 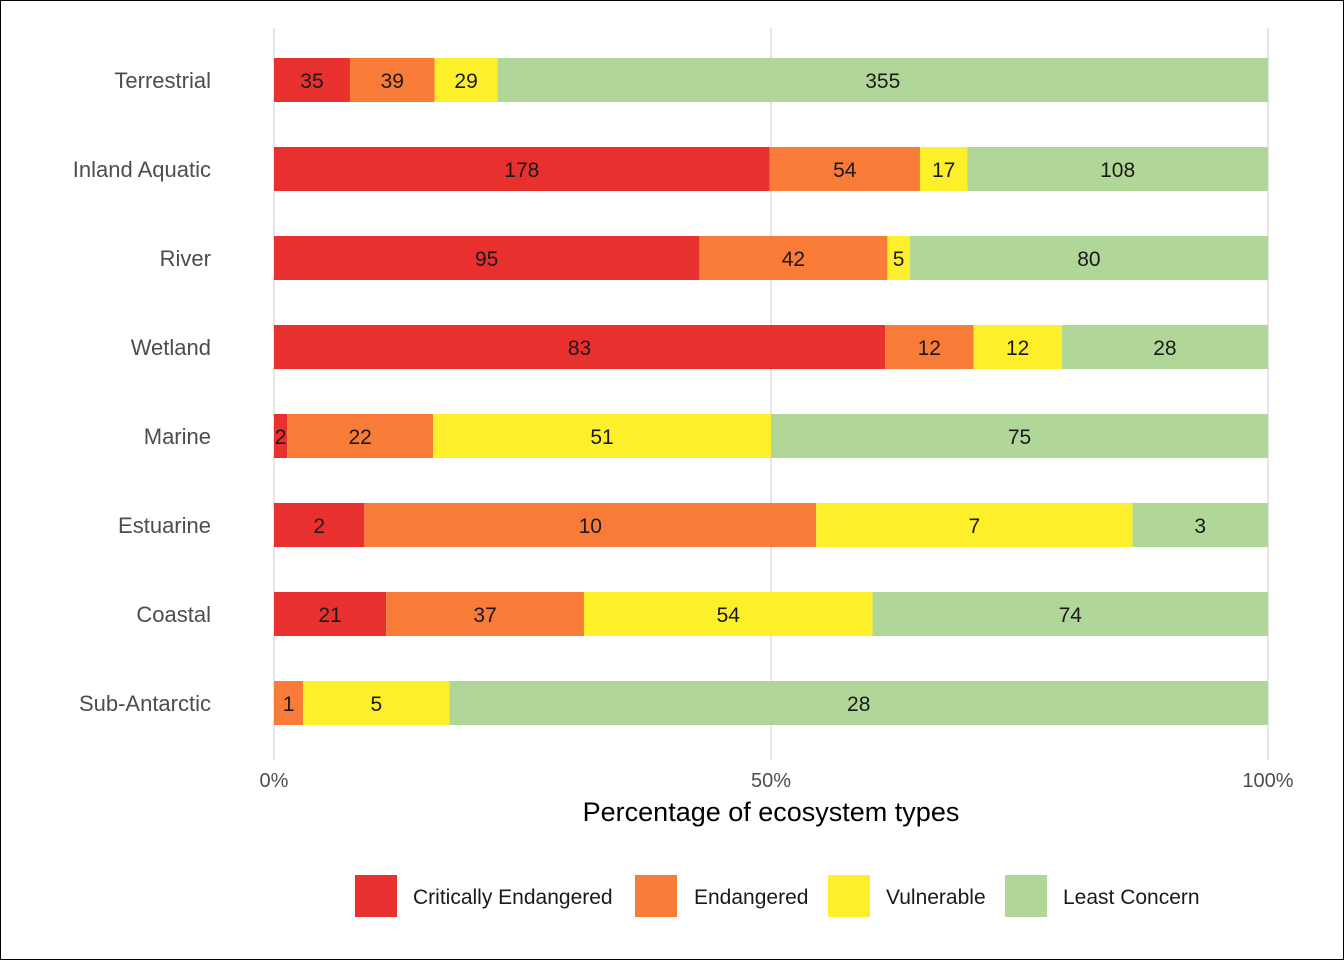 I want to click on bar-value-label: 21, so click(x=329, y=615).